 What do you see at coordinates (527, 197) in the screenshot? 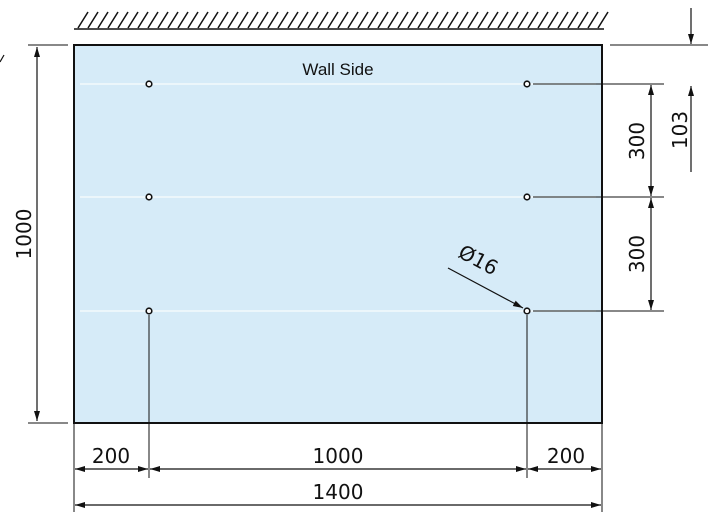
I see `hole-middle-right` at bounding box center [527, 197].